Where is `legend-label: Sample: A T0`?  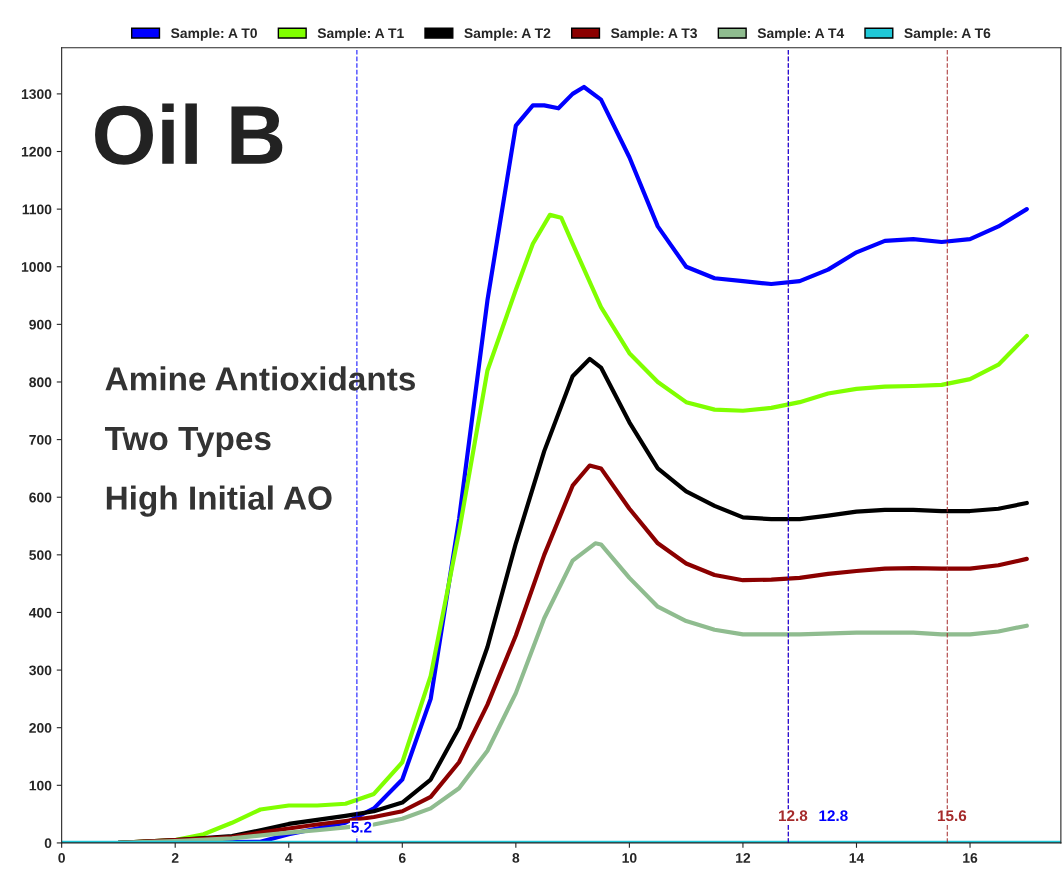
legend-label: Sample: A T0 is located at coordinates (213, 34).